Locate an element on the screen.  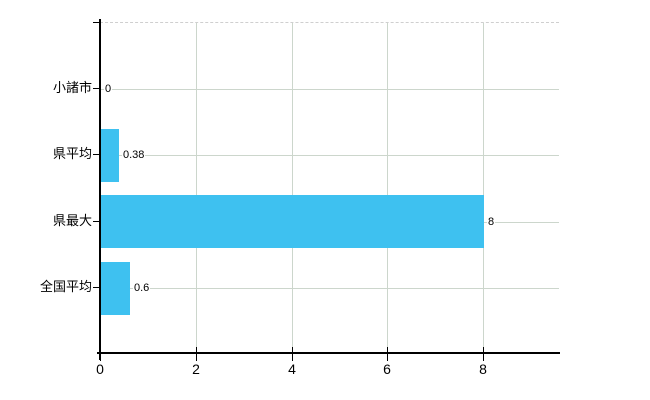
y-axis-top-tick is located at coordinates (96, 22).